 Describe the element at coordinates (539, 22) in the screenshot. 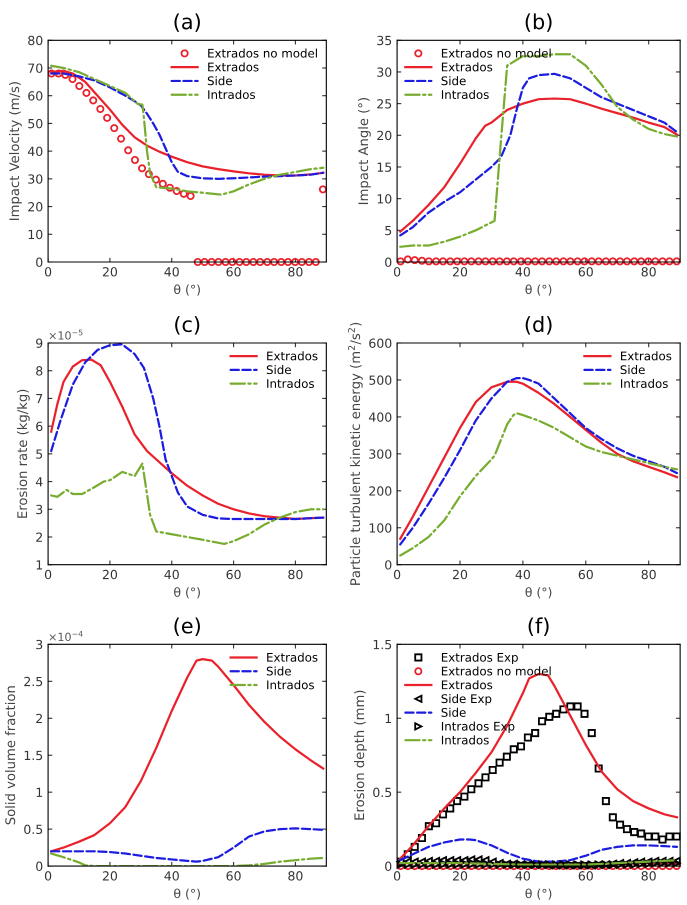

I see `chart-title: (b)` at that location.